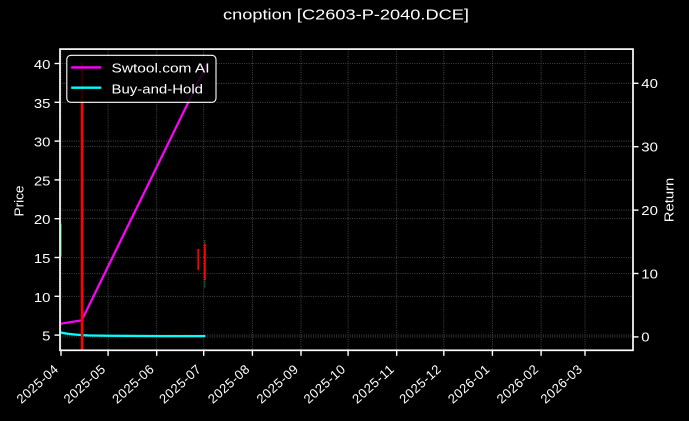  I want to click on svg-text: cnoption [C2603-P-2040.DCE], so click(346, 16).